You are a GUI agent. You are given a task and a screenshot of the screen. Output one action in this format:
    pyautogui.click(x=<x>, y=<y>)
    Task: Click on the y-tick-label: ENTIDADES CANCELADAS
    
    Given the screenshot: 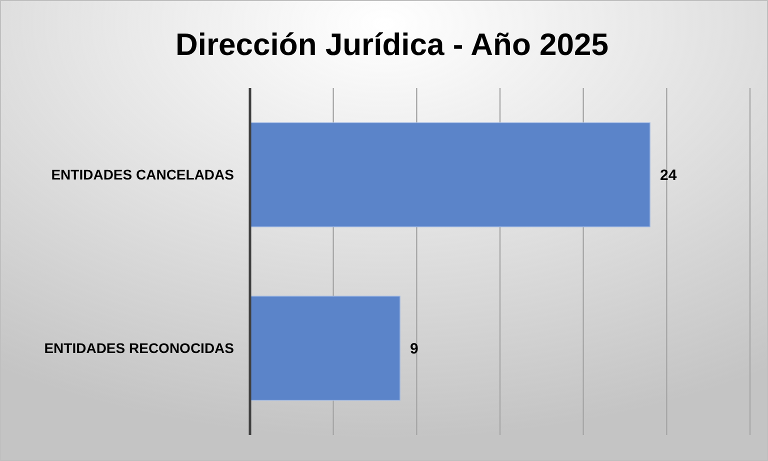 What is the action you would take?
    pyautogui.click(x=142, y=174)
    